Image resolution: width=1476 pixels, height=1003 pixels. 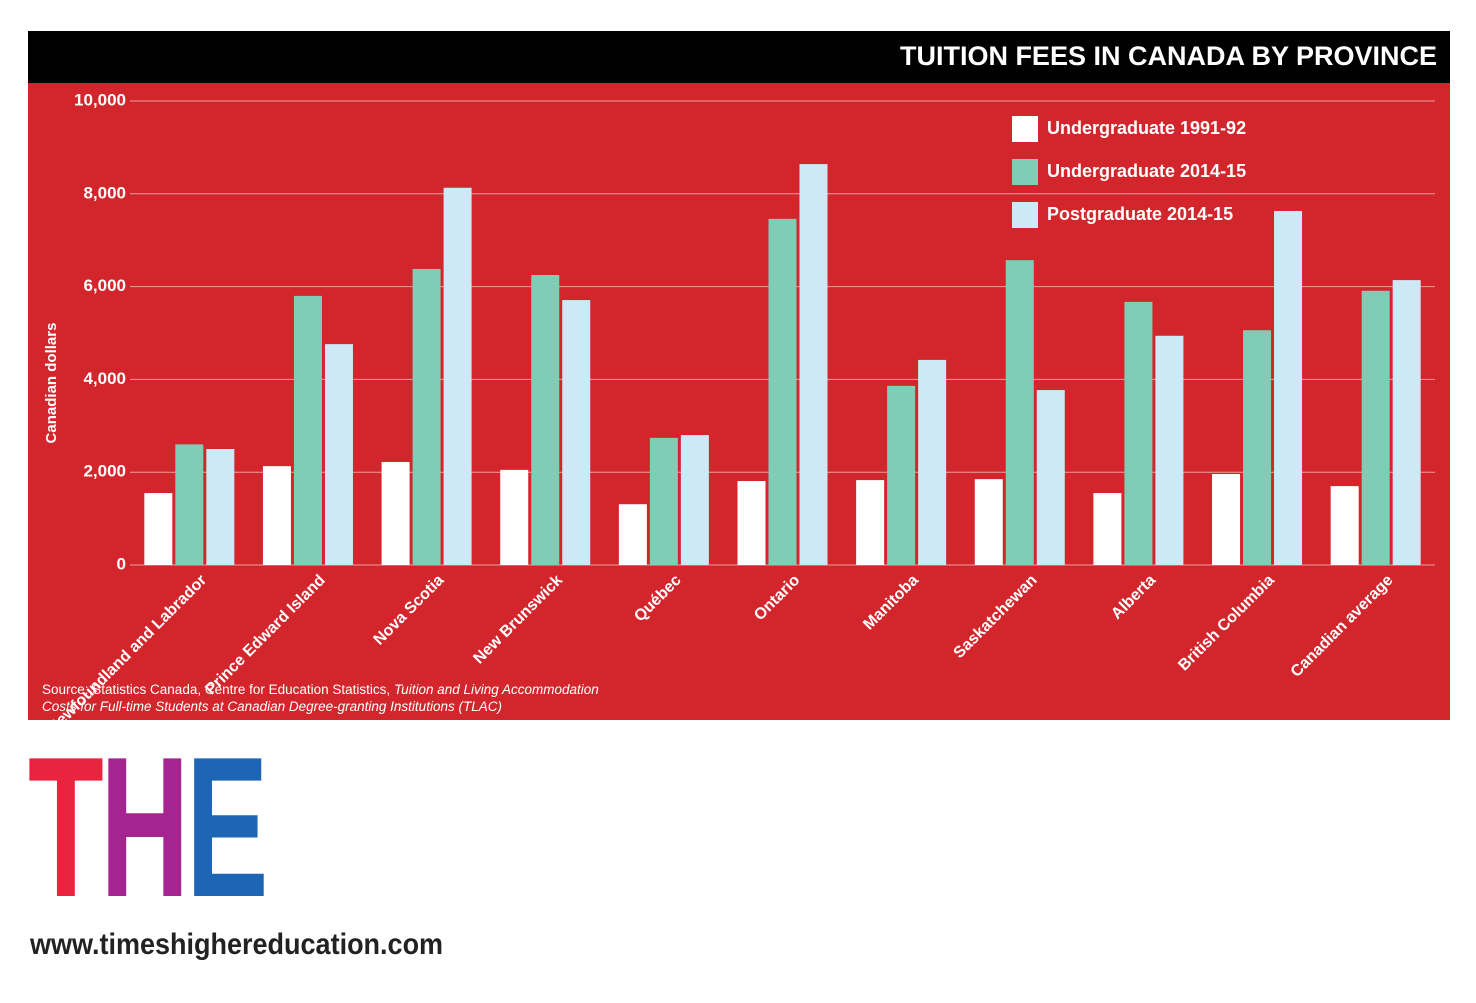 What do you see at coordinates (145, 827) in the screenshot?
I see `logo-letter: H` at bounding box center [145, 827].